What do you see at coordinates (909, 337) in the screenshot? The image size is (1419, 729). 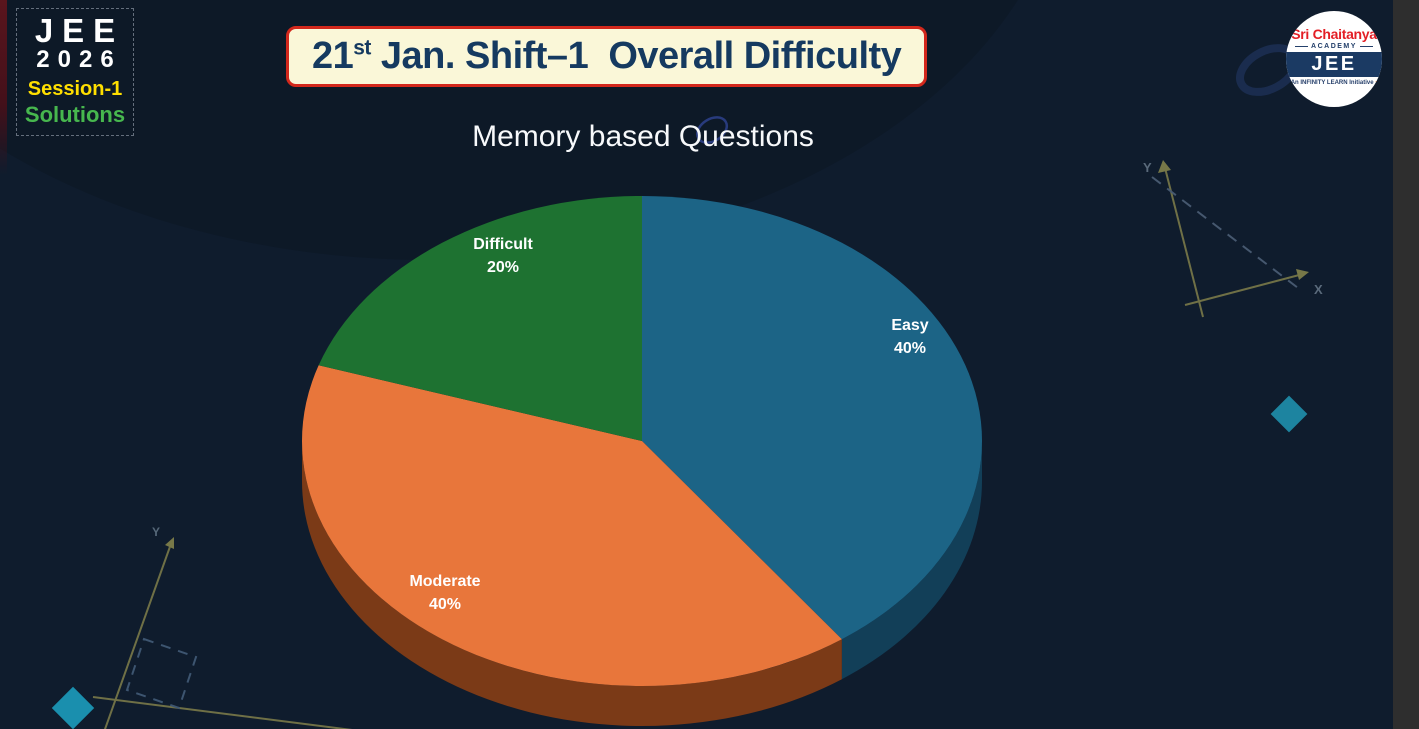 I see `pie-label-easy: Easy 40%` at bounding box center [909, 337].